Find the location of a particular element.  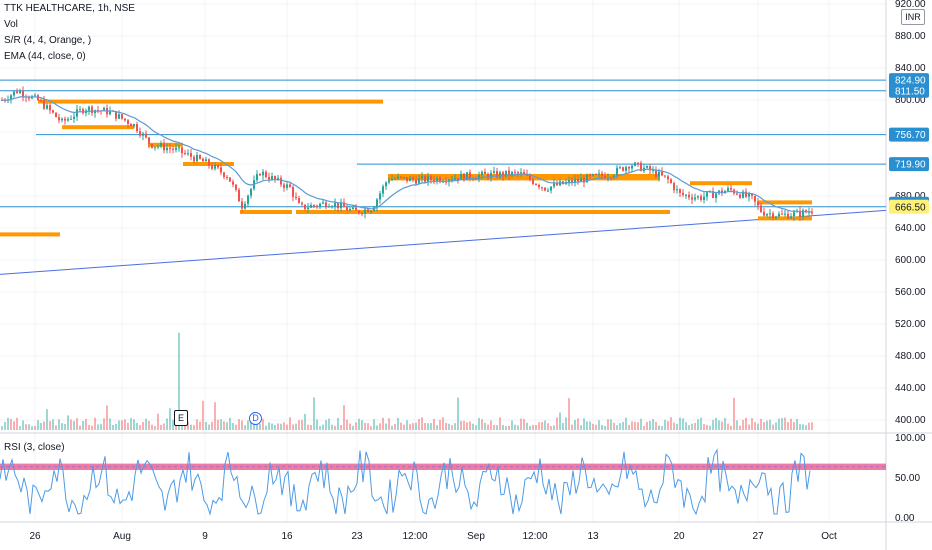

time-axis: 26 Aug 9 16 23 12:00 Sep 12:00 13 20 27 Oct is located at coordinates (433, 536).